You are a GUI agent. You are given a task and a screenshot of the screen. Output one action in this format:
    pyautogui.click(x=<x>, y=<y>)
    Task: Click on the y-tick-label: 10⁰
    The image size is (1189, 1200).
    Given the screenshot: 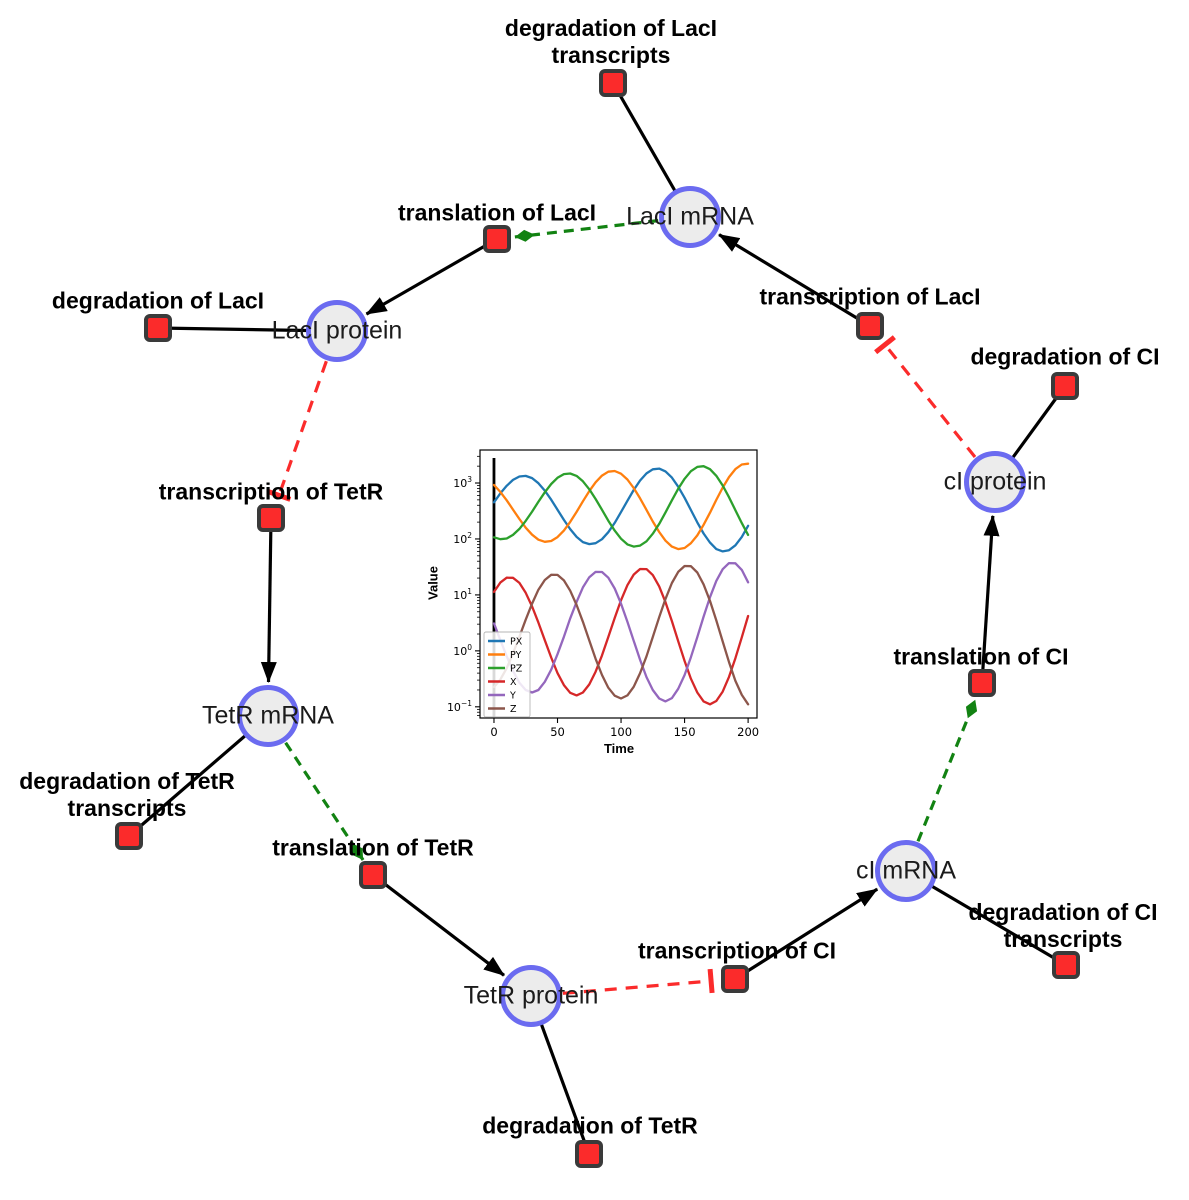 What is the action you would take?
    pyautogui.click(x=462, y=650)
    